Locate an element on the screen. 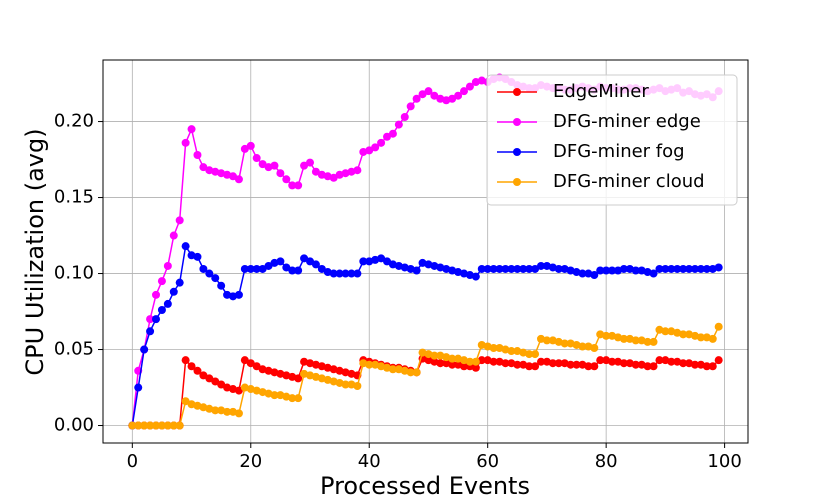  y-tick-label: 0.15 is located at coordinates (74, 197).